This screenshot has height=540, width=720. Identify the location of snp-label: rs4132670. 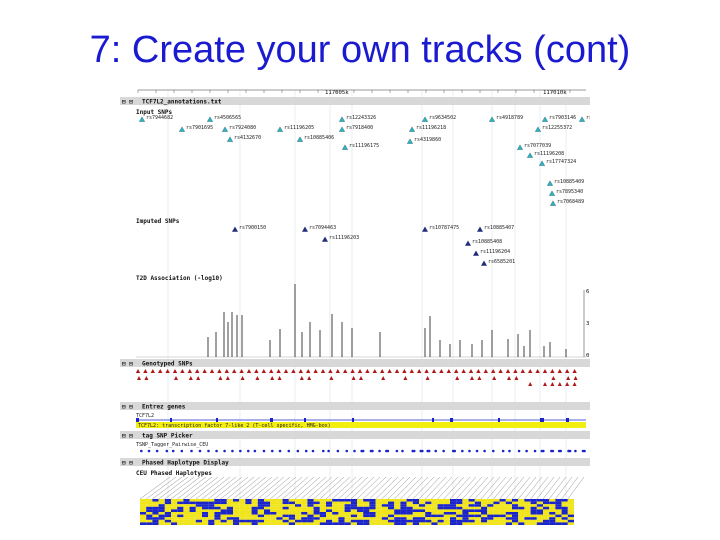
(247, 138).